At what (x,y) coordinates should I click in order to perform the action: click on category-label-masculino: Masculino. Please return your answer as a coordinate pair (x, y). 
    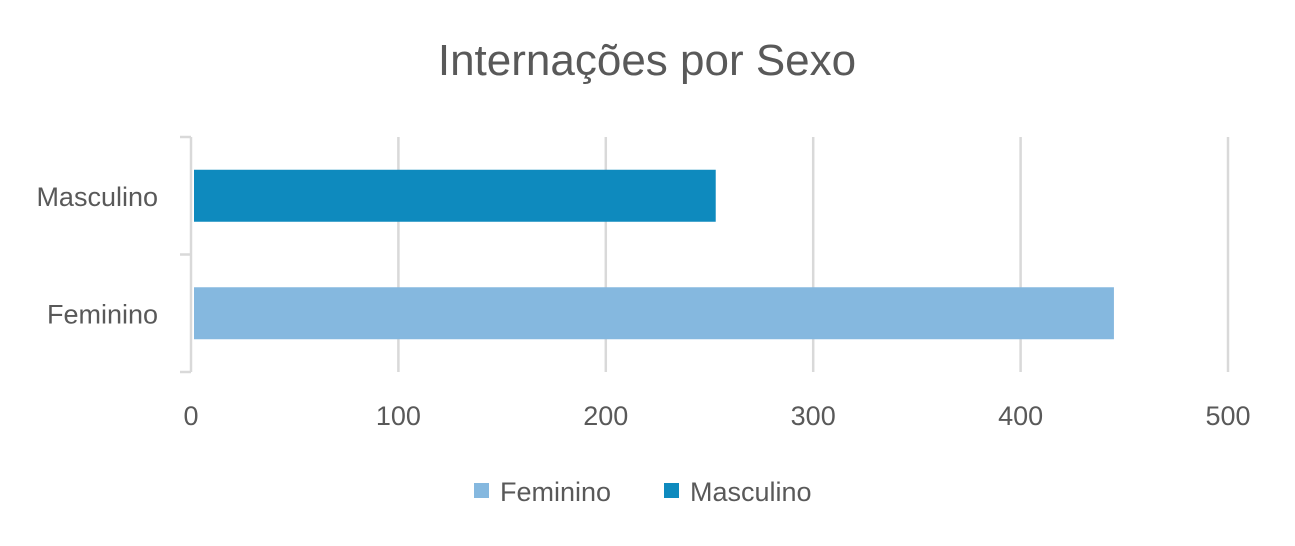
    Looking at the image, I should click on (97, 197).